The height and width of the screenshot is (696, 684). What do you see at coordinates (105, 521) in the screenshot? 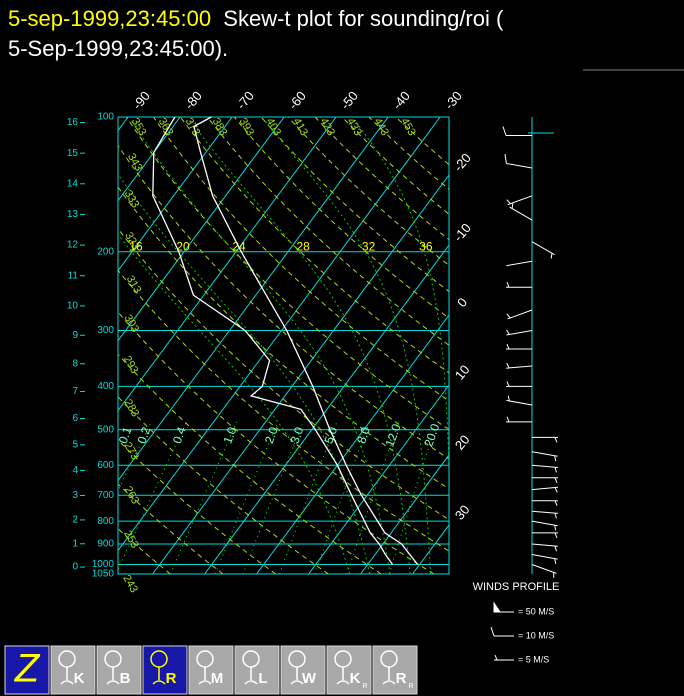
I see `y-tick-label: 800` at bounding box center [105, 521].